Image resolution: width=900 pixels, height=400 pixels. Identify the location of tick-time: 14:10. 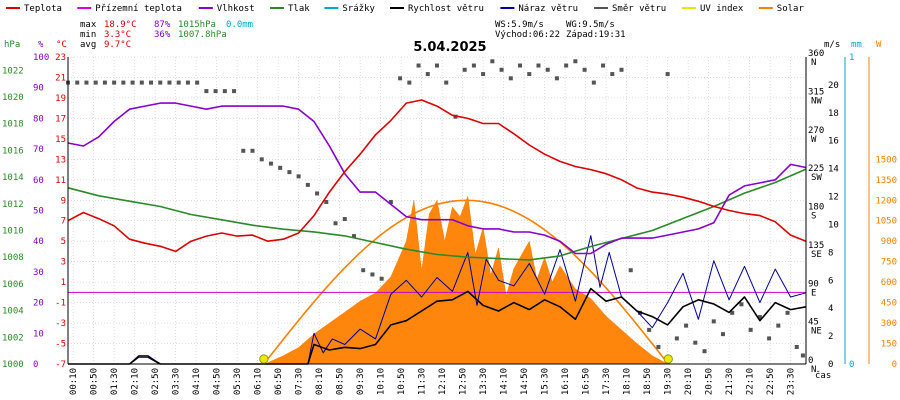
(505, 381).